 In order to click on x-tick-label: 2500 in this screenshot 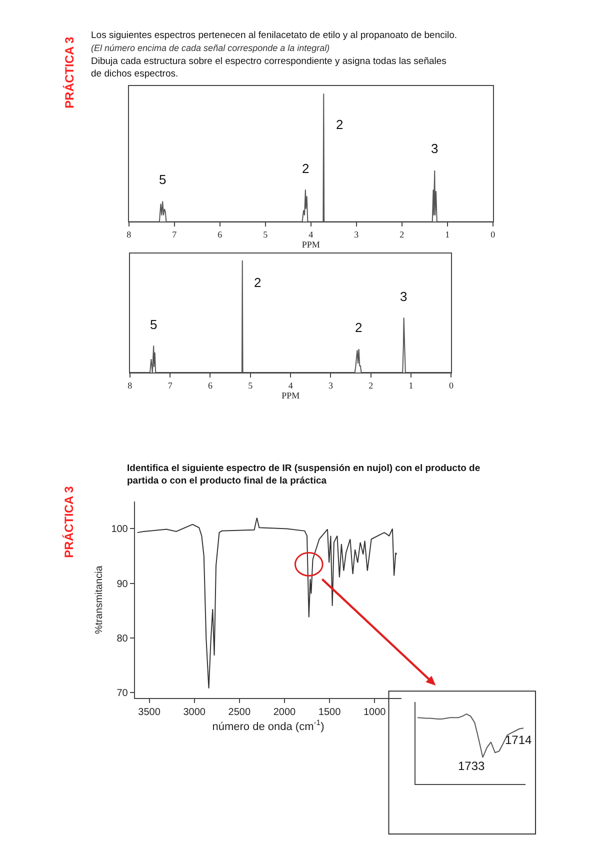, I will do `click(239, 712)`.